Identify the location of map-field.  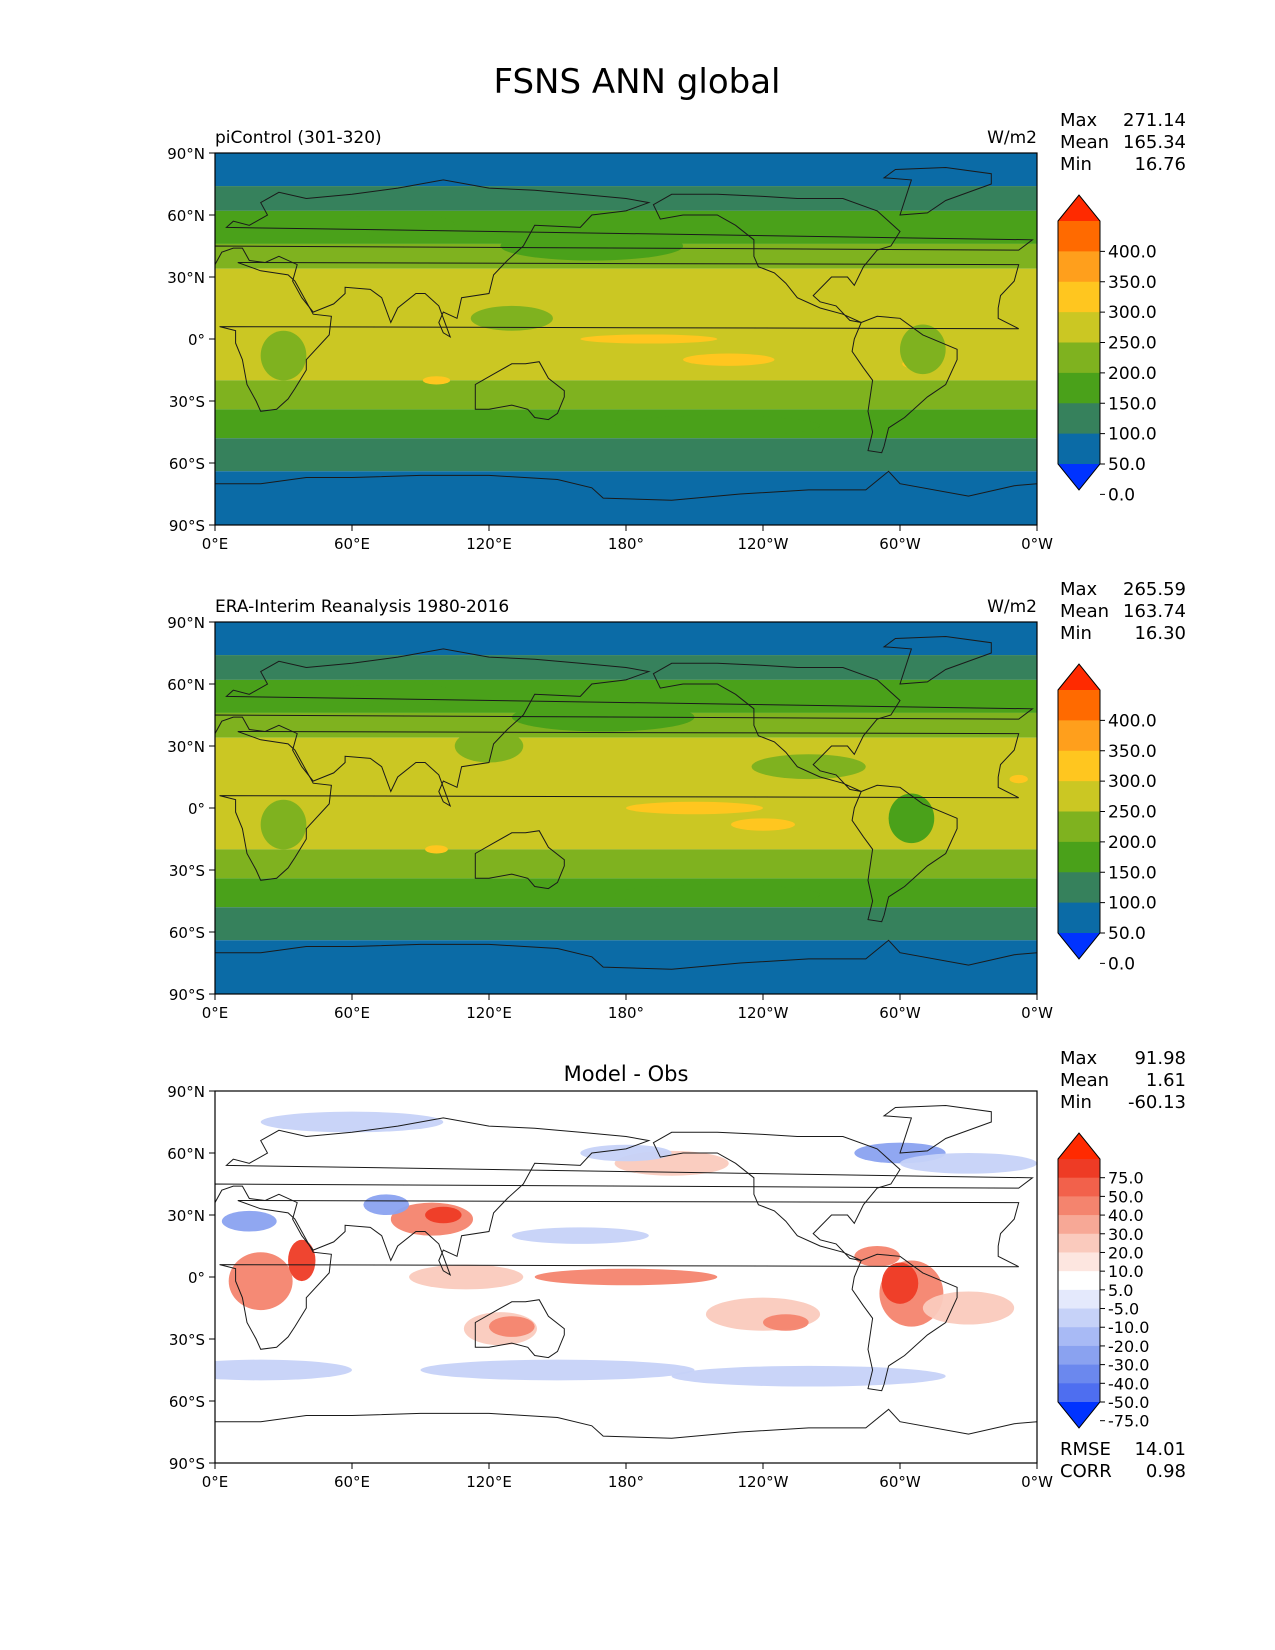
(626, 1277).